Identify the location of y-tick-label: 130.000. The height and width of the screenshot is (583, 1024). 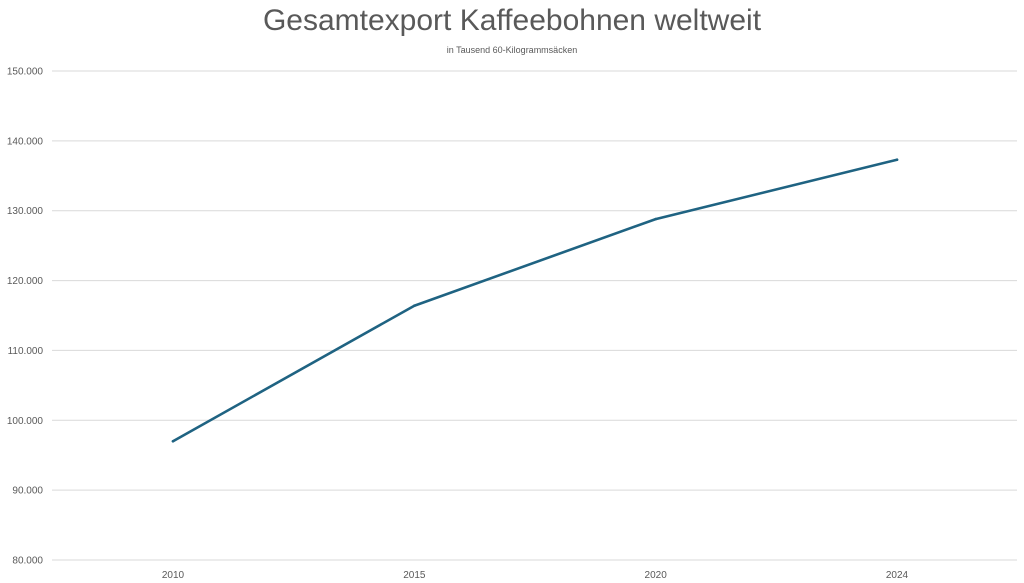
(25, 211).